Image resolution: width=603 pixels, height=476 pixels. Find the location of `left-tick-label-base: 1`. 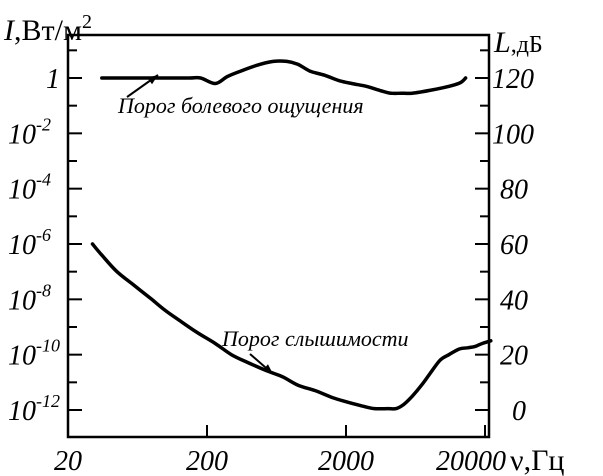

left-tick-label-base: 1 is located at coordinates (53, 79).